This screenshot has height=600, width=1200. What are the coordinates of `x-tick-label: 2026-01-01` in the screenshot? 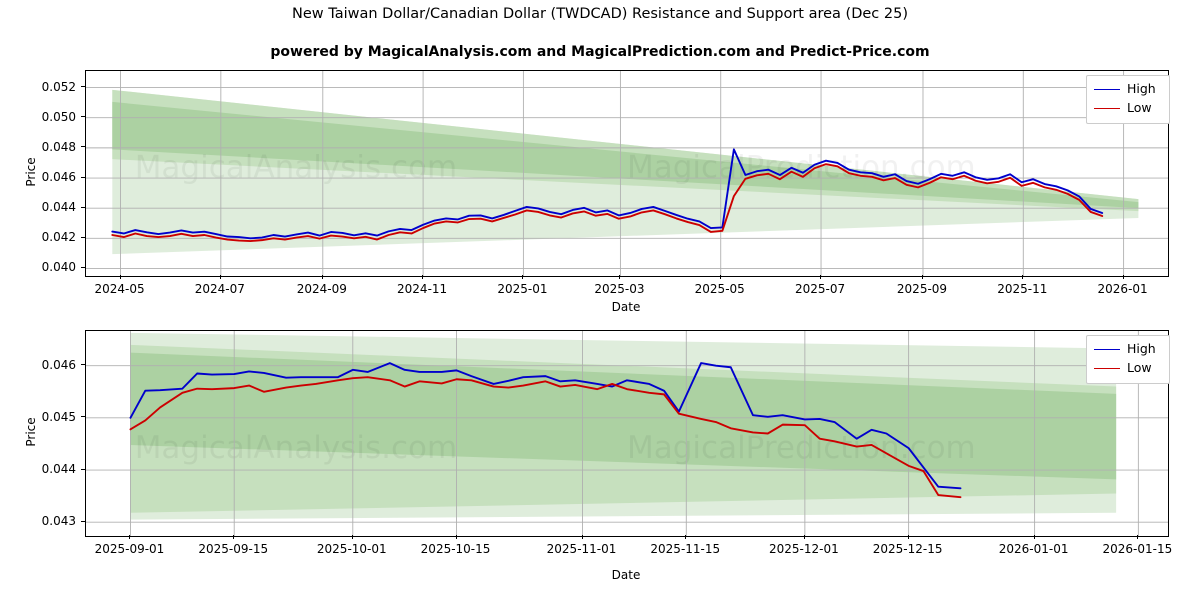 It's located at (1033, 549).